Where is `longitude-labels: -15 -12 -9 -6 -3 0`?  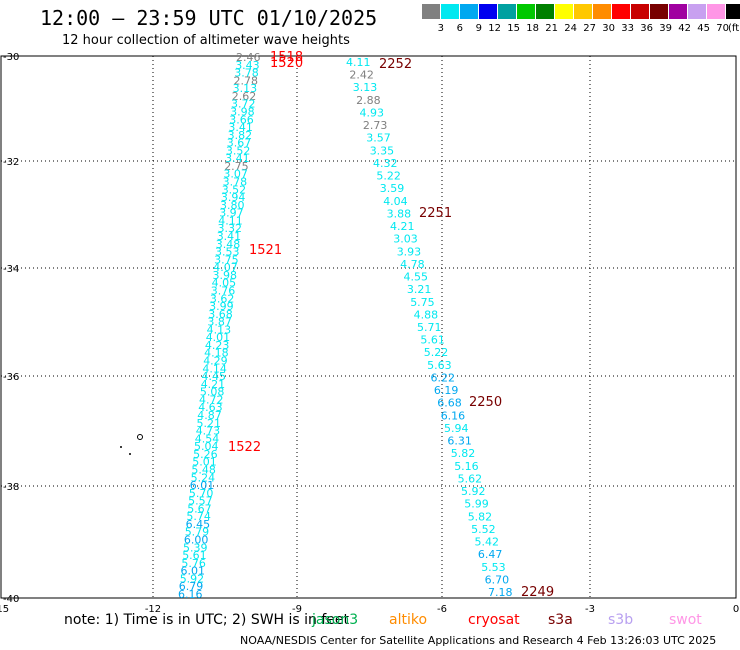
longitude-labels: -15 -12 -9 -6 -3 0 is located at coordinates (369, 609).